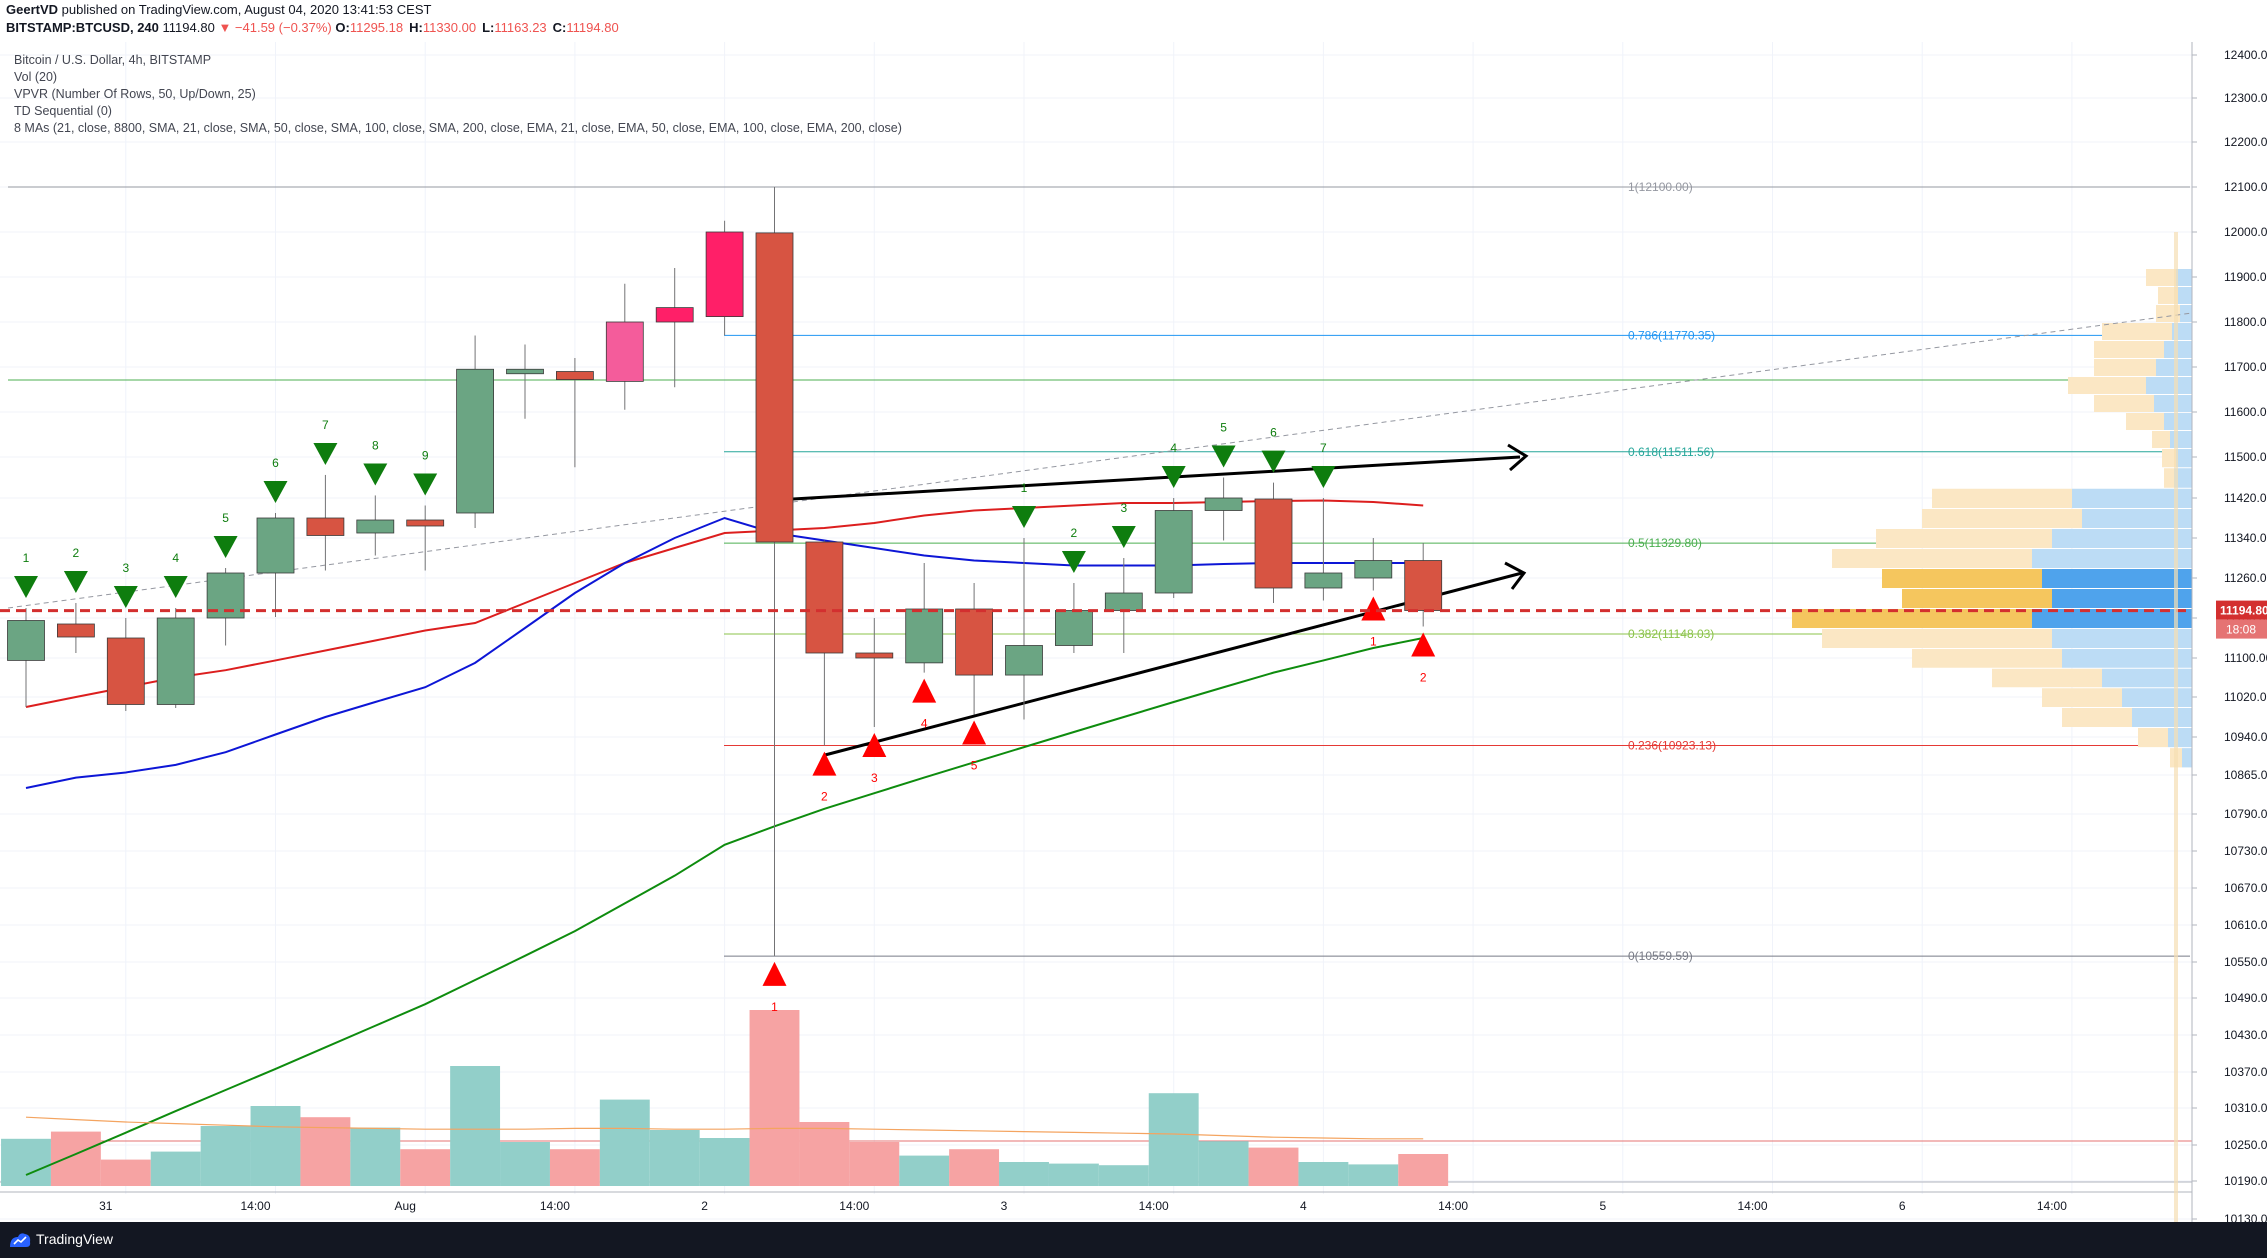 The height and width of the screenshot is (1258, 2267). Describe the element at coordinates (32, 9) in the screenshot. I see `author-name: GeertVD` at that location.